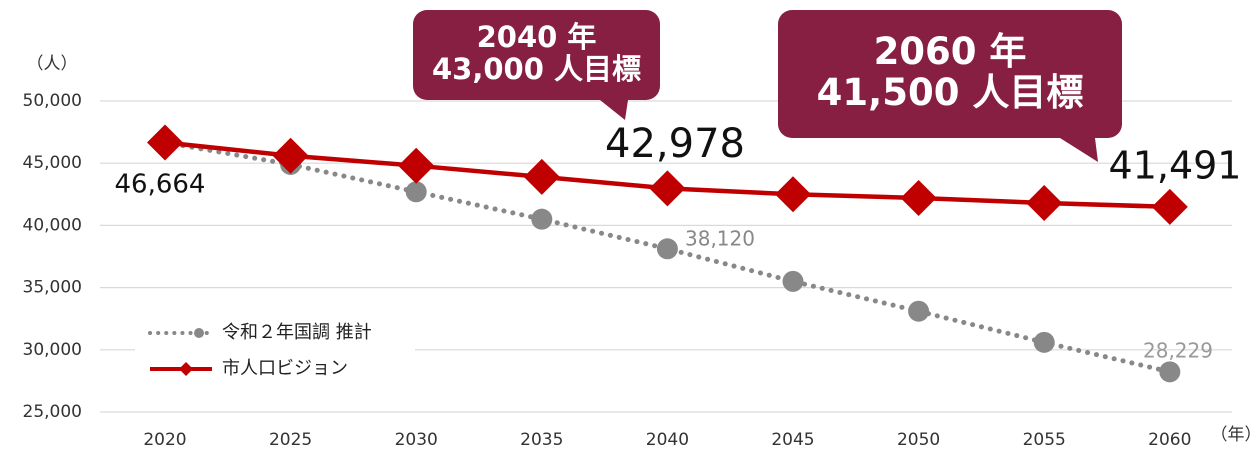 The image size is (1254, 450). Describe the element at coordinates (1232, 435) in the screenshot. I see `x-unit: （年）` at that location.